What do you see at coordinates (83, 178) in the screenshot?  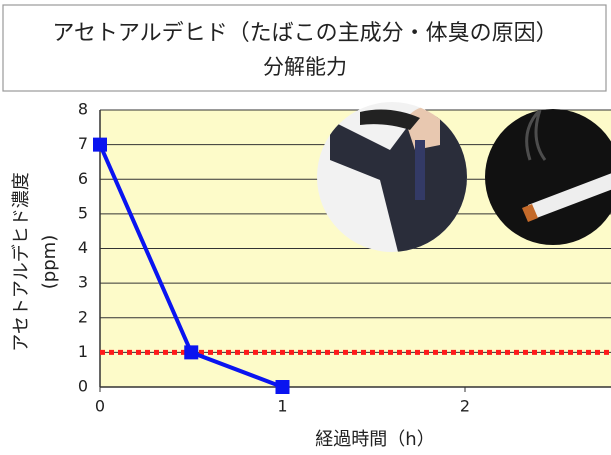 I see `y-tick-label: 6` at bounding box center [83, 178].